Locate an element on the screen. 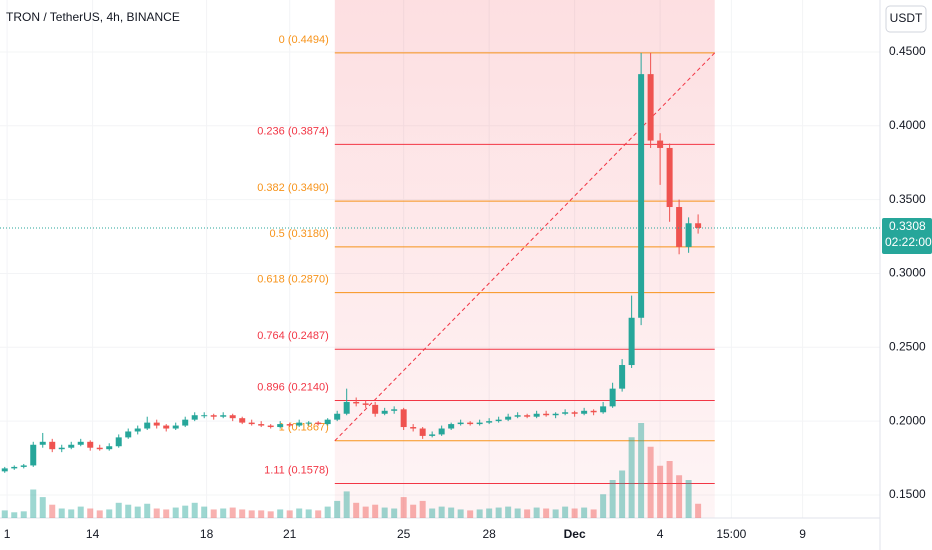 This screenshot has height=550, width=932. y-tick-label: 0.3500 is located at coordinates (907, 199).